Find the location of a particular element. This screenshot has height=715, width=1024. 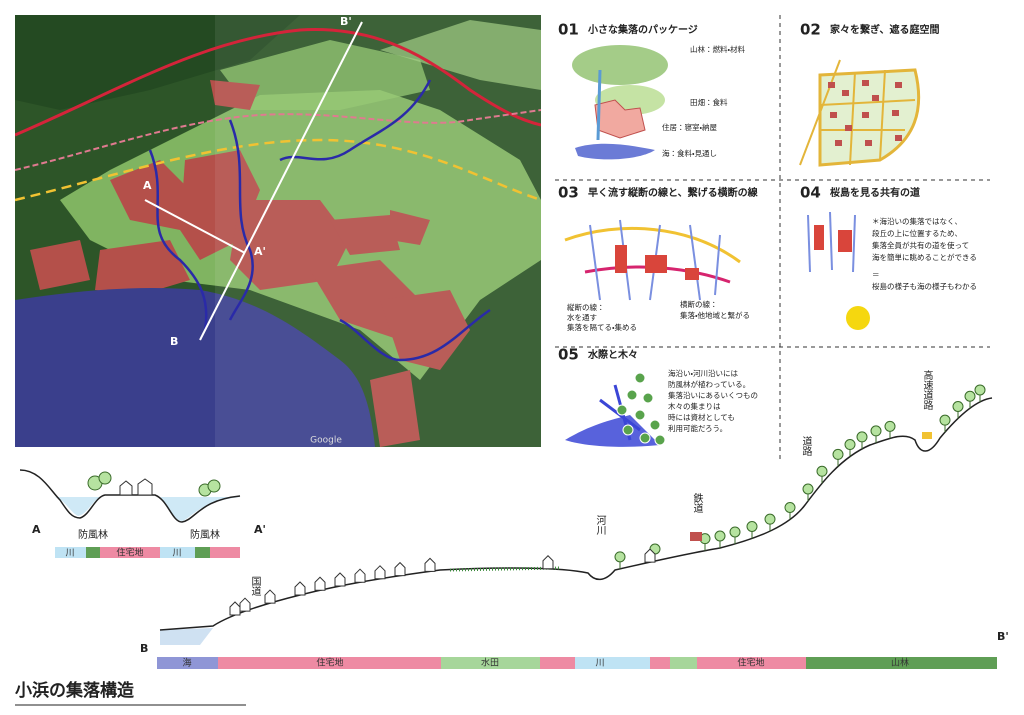

zone-label: 山林 is located at coordinates (900, 663).